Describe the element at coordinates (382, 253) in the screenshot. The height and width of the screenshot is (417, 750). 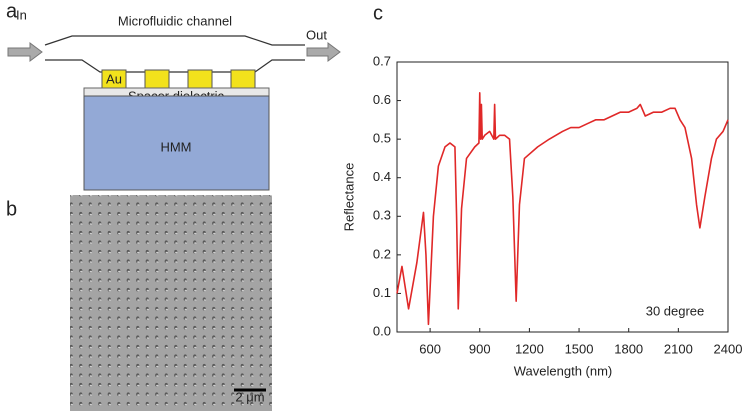
I see `y-tick-label: 0.2` at that location.